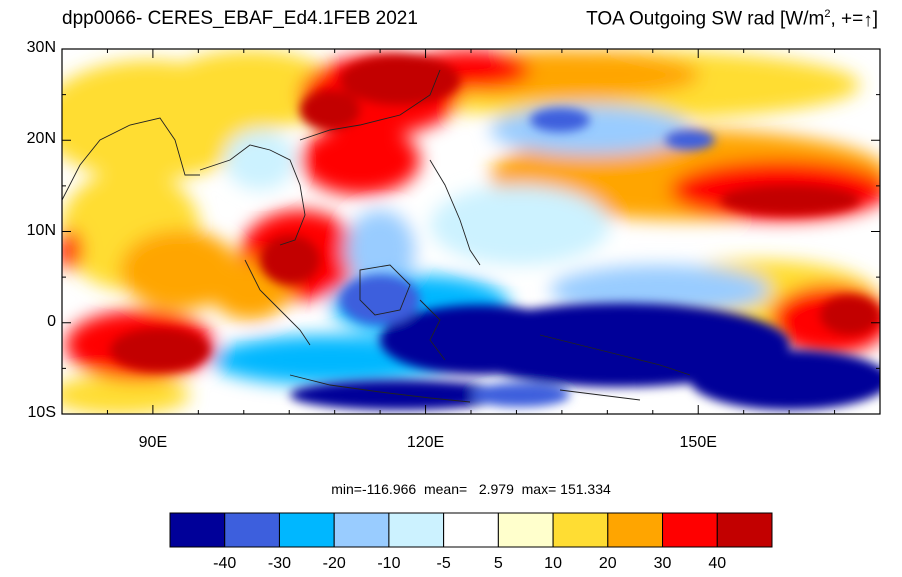 The image size is (902, 577). I want to click on new-guinea-coast, so click(615, 355).